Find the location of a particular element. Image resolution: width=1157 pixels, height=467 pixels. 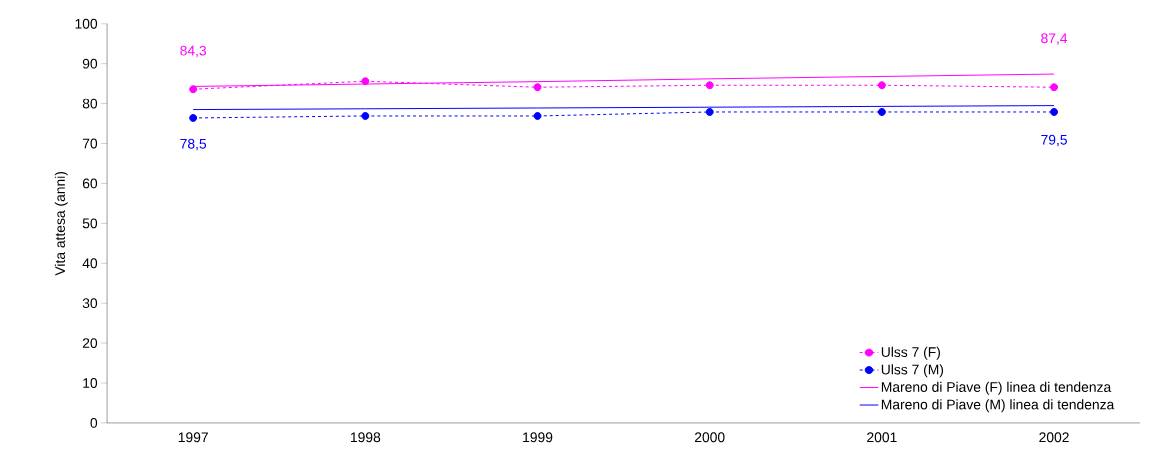

x-tick-label: 1999 is located at coordinates (538, 437).